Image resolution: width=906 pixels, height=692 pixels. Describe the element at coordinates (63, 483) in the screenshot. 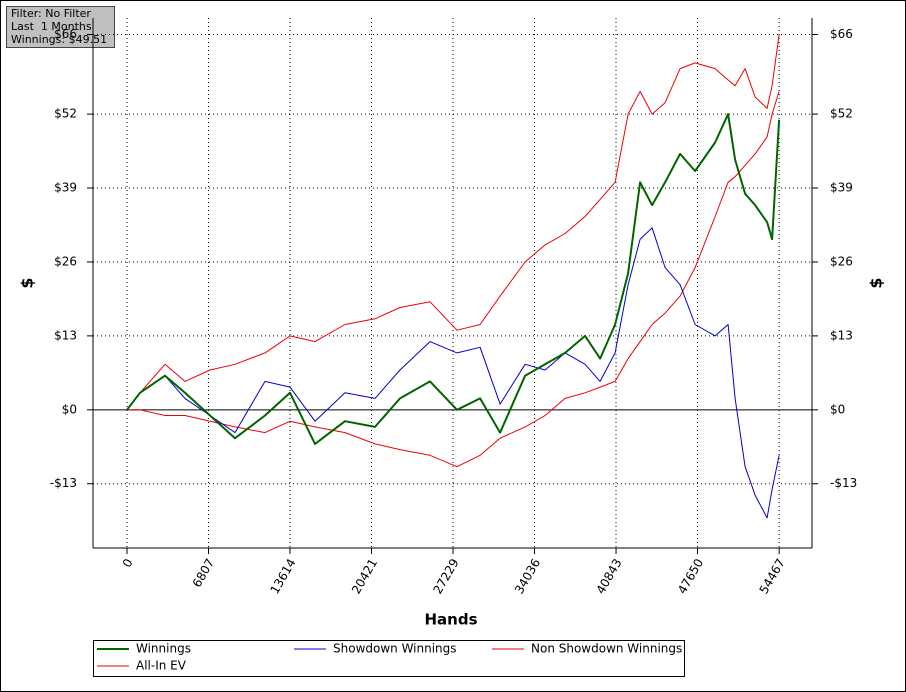

I see `y-tick-label: -$13` at that location.